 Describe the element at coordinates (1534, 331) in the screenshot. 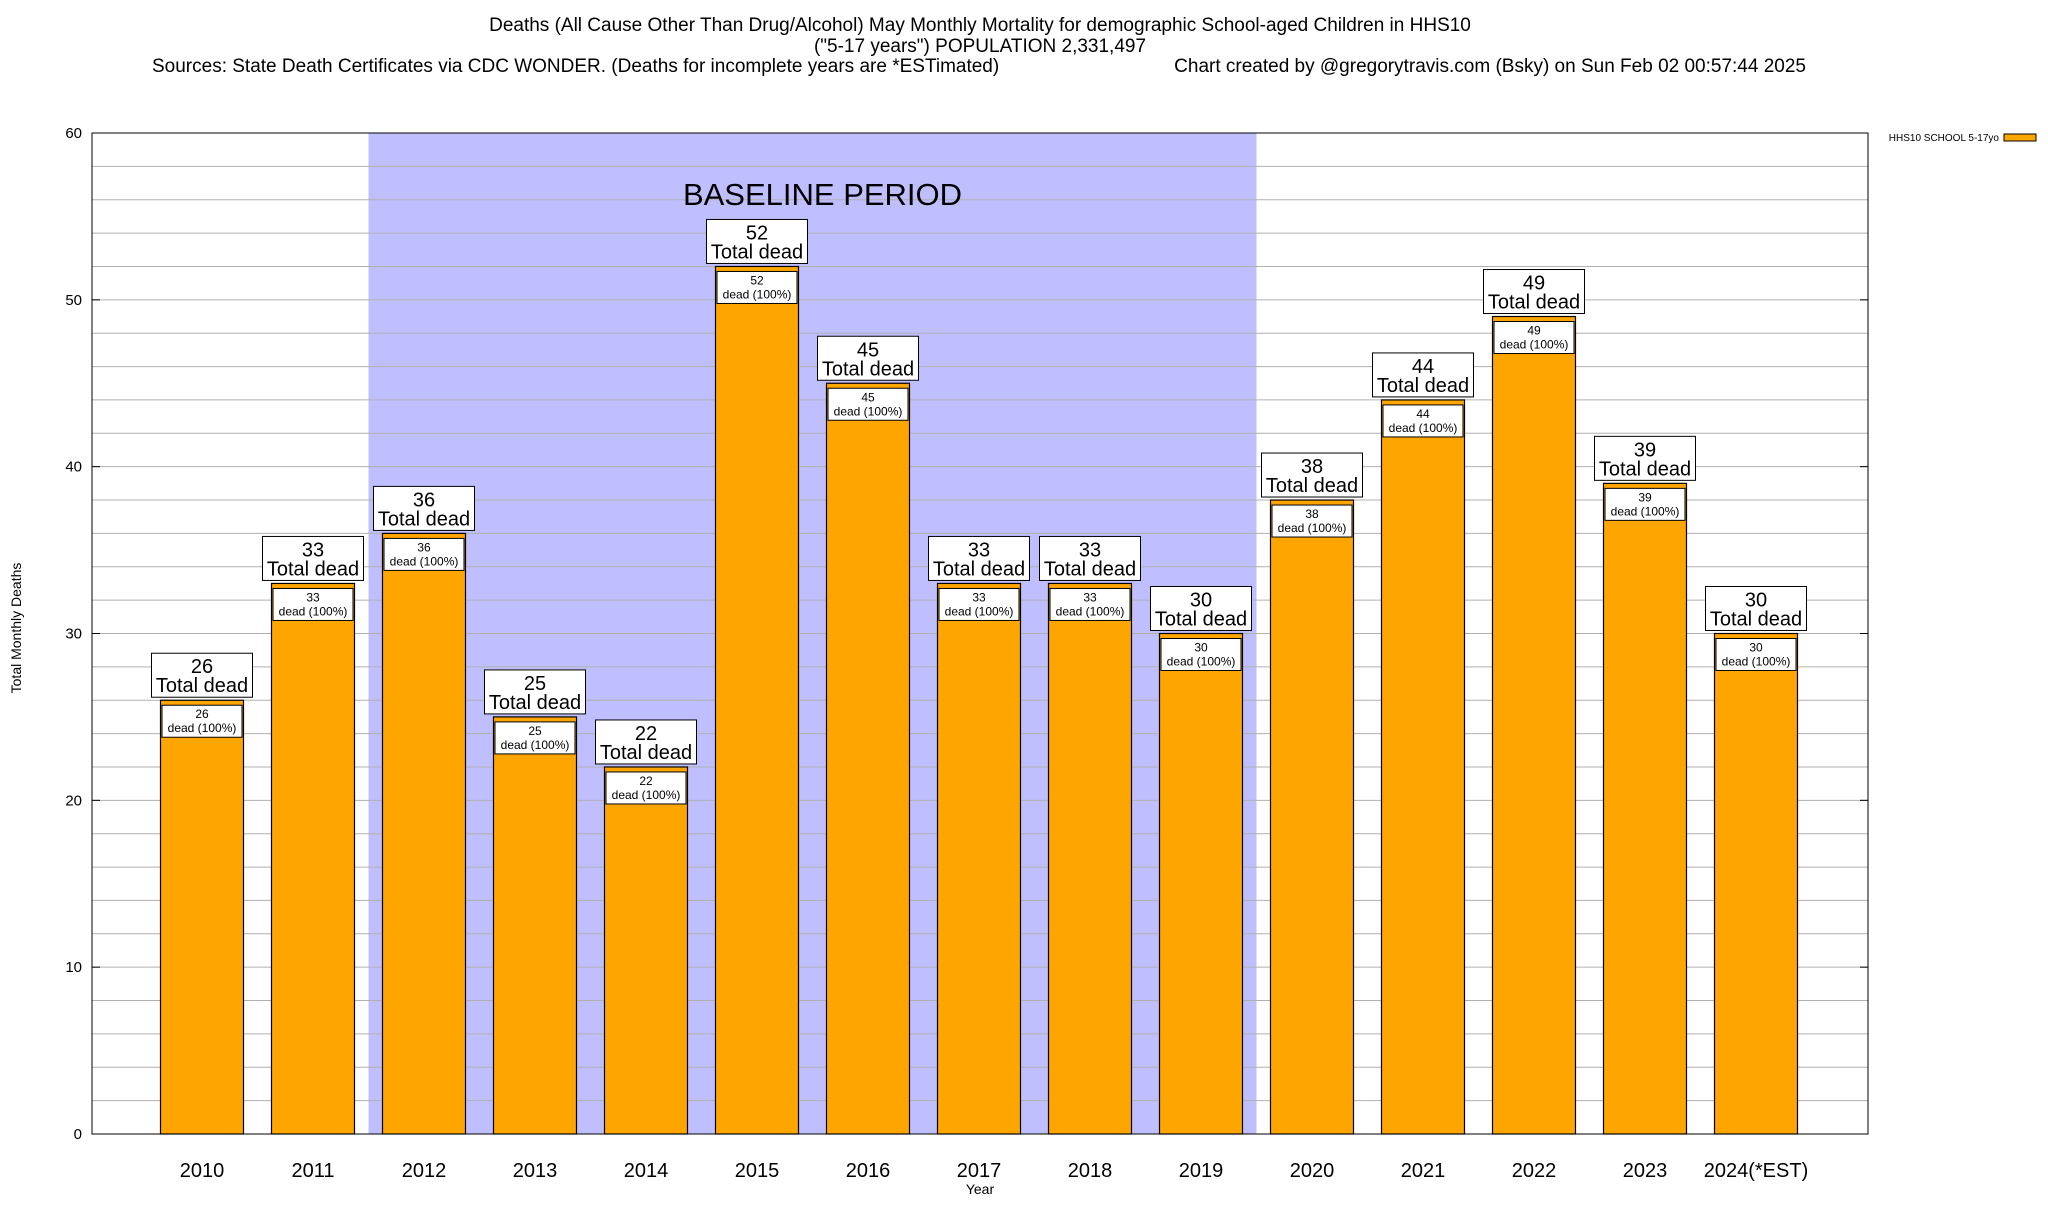

I see `bar-inner-value-label: 49` at that location.